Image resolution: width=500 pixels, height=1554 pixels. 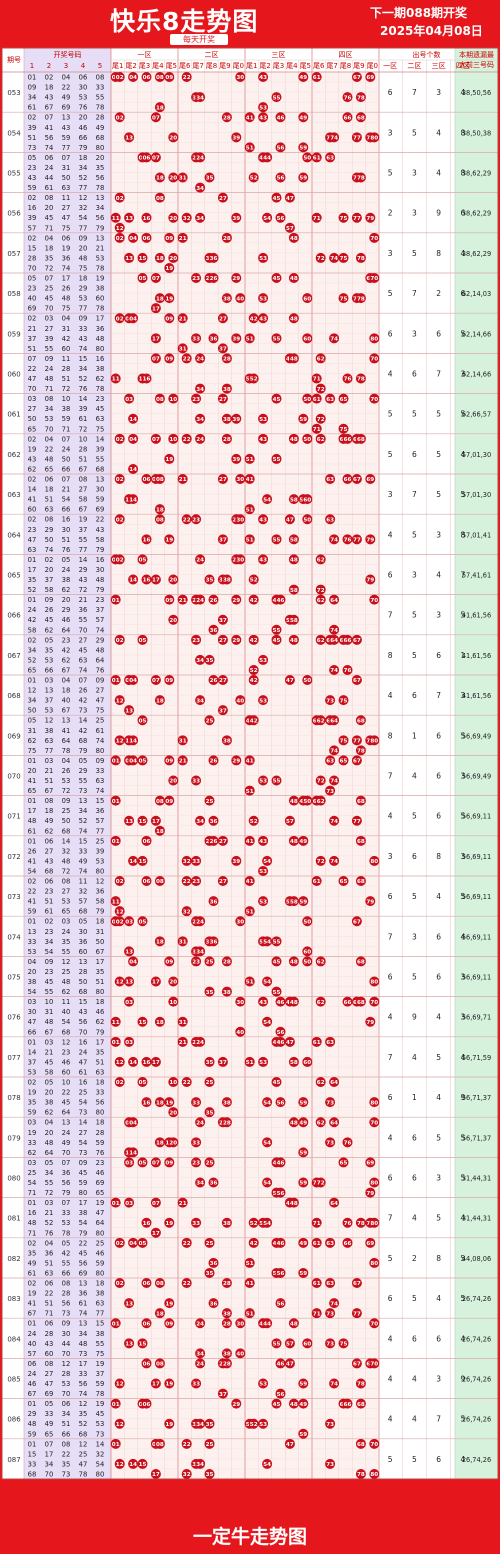 What do you see at coordinates (200, 1043) in the screenshot?
I see `number-ball-label: 24` at bounding box center [200, 1043].